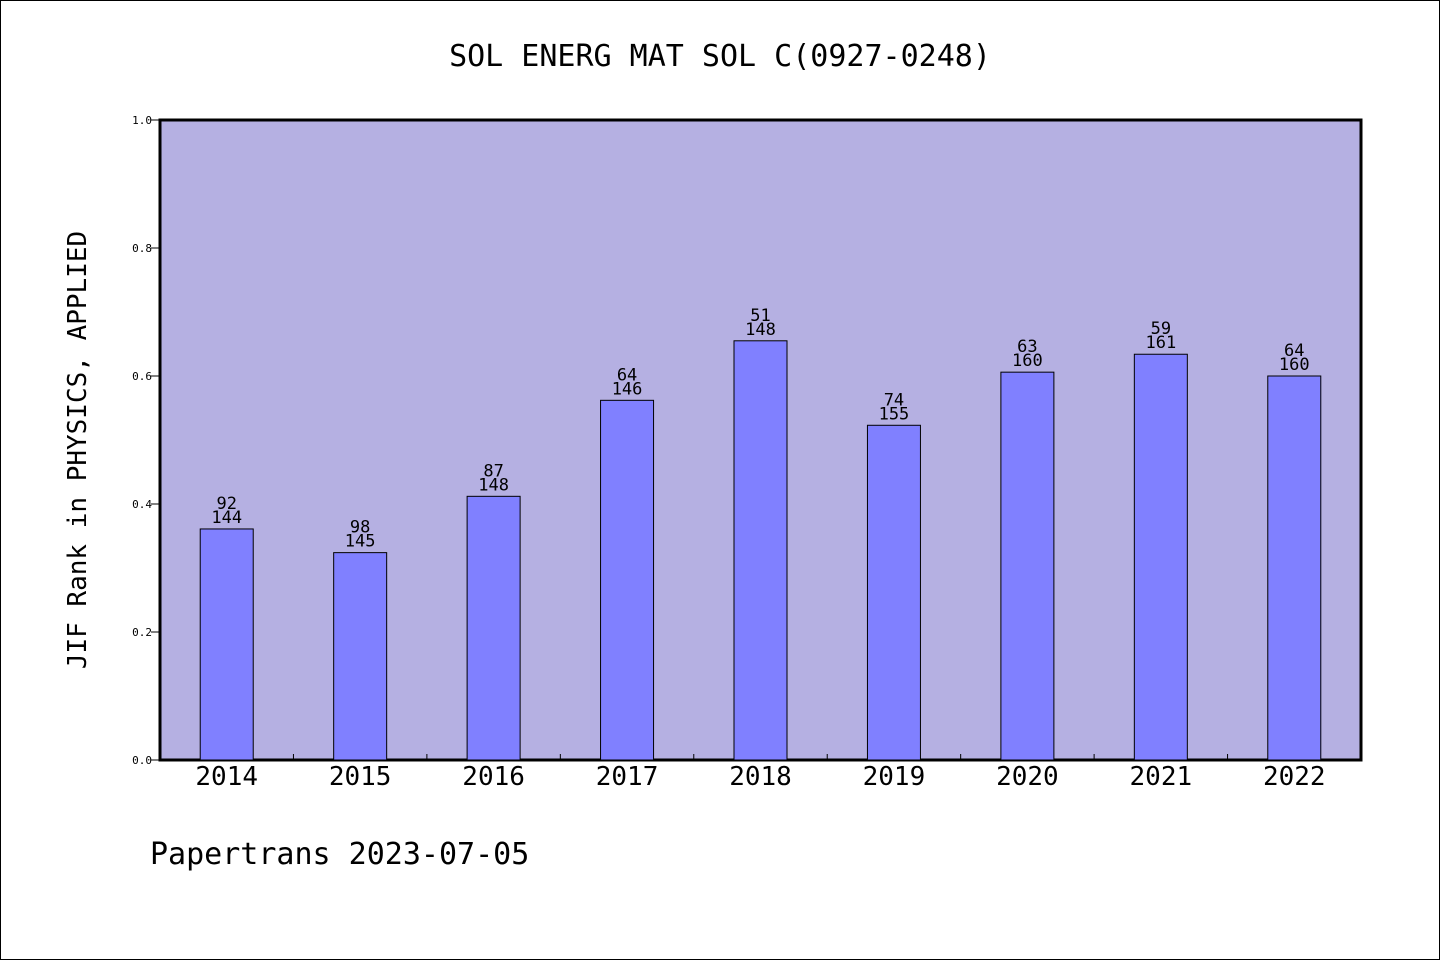 The width and height of the screenshot is (1440, 960). What do you see at coordinates (78, 450) in the screenshot?
I see `y-axis-label: JIF Rank in PHYSICS, APPLIED` at bounding box center [78, 450].